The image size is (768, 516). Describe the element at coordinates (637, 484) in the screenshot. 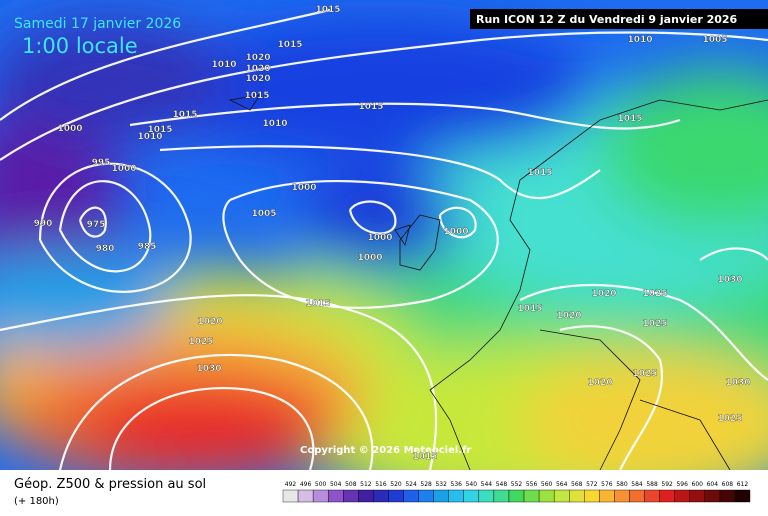

I see `scale-label: 584` at that location.